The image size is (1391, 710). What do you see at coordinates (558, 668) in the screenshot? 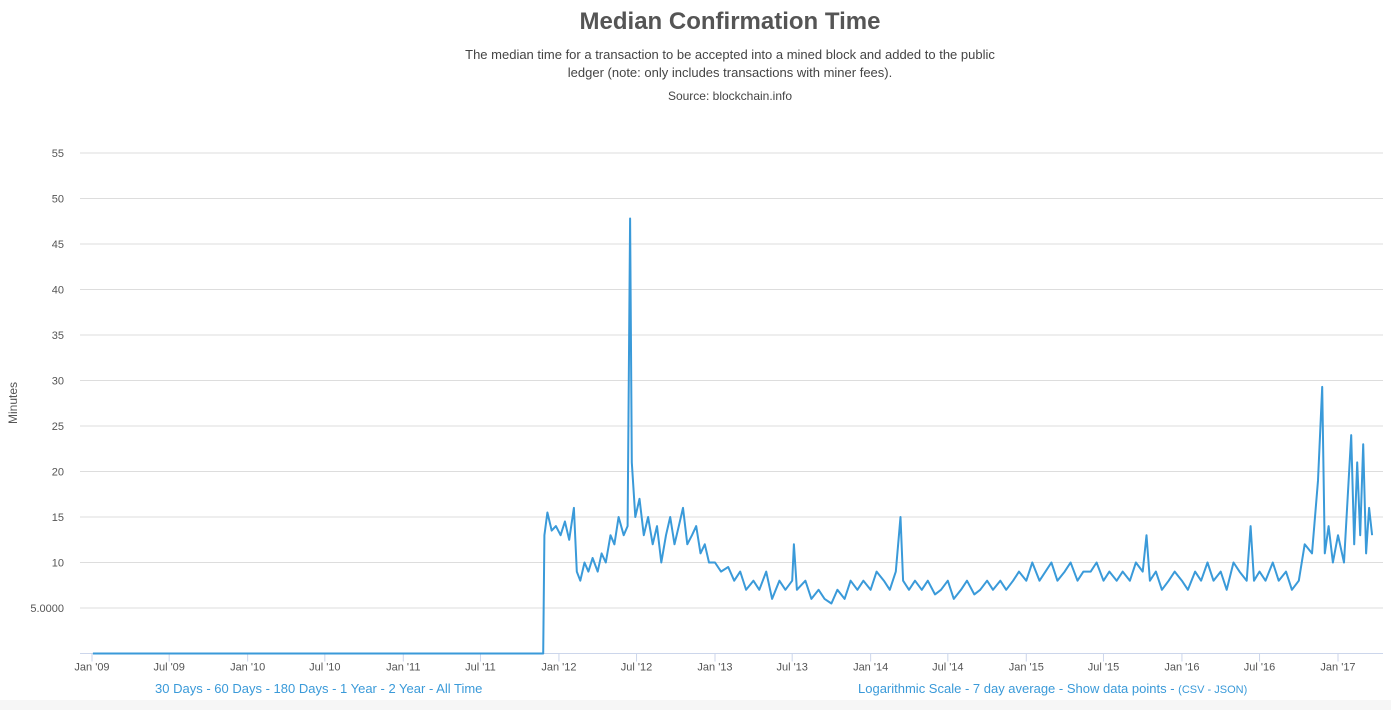
I see `x-tick-label: Jan '12` at bounding box center [558, 668].